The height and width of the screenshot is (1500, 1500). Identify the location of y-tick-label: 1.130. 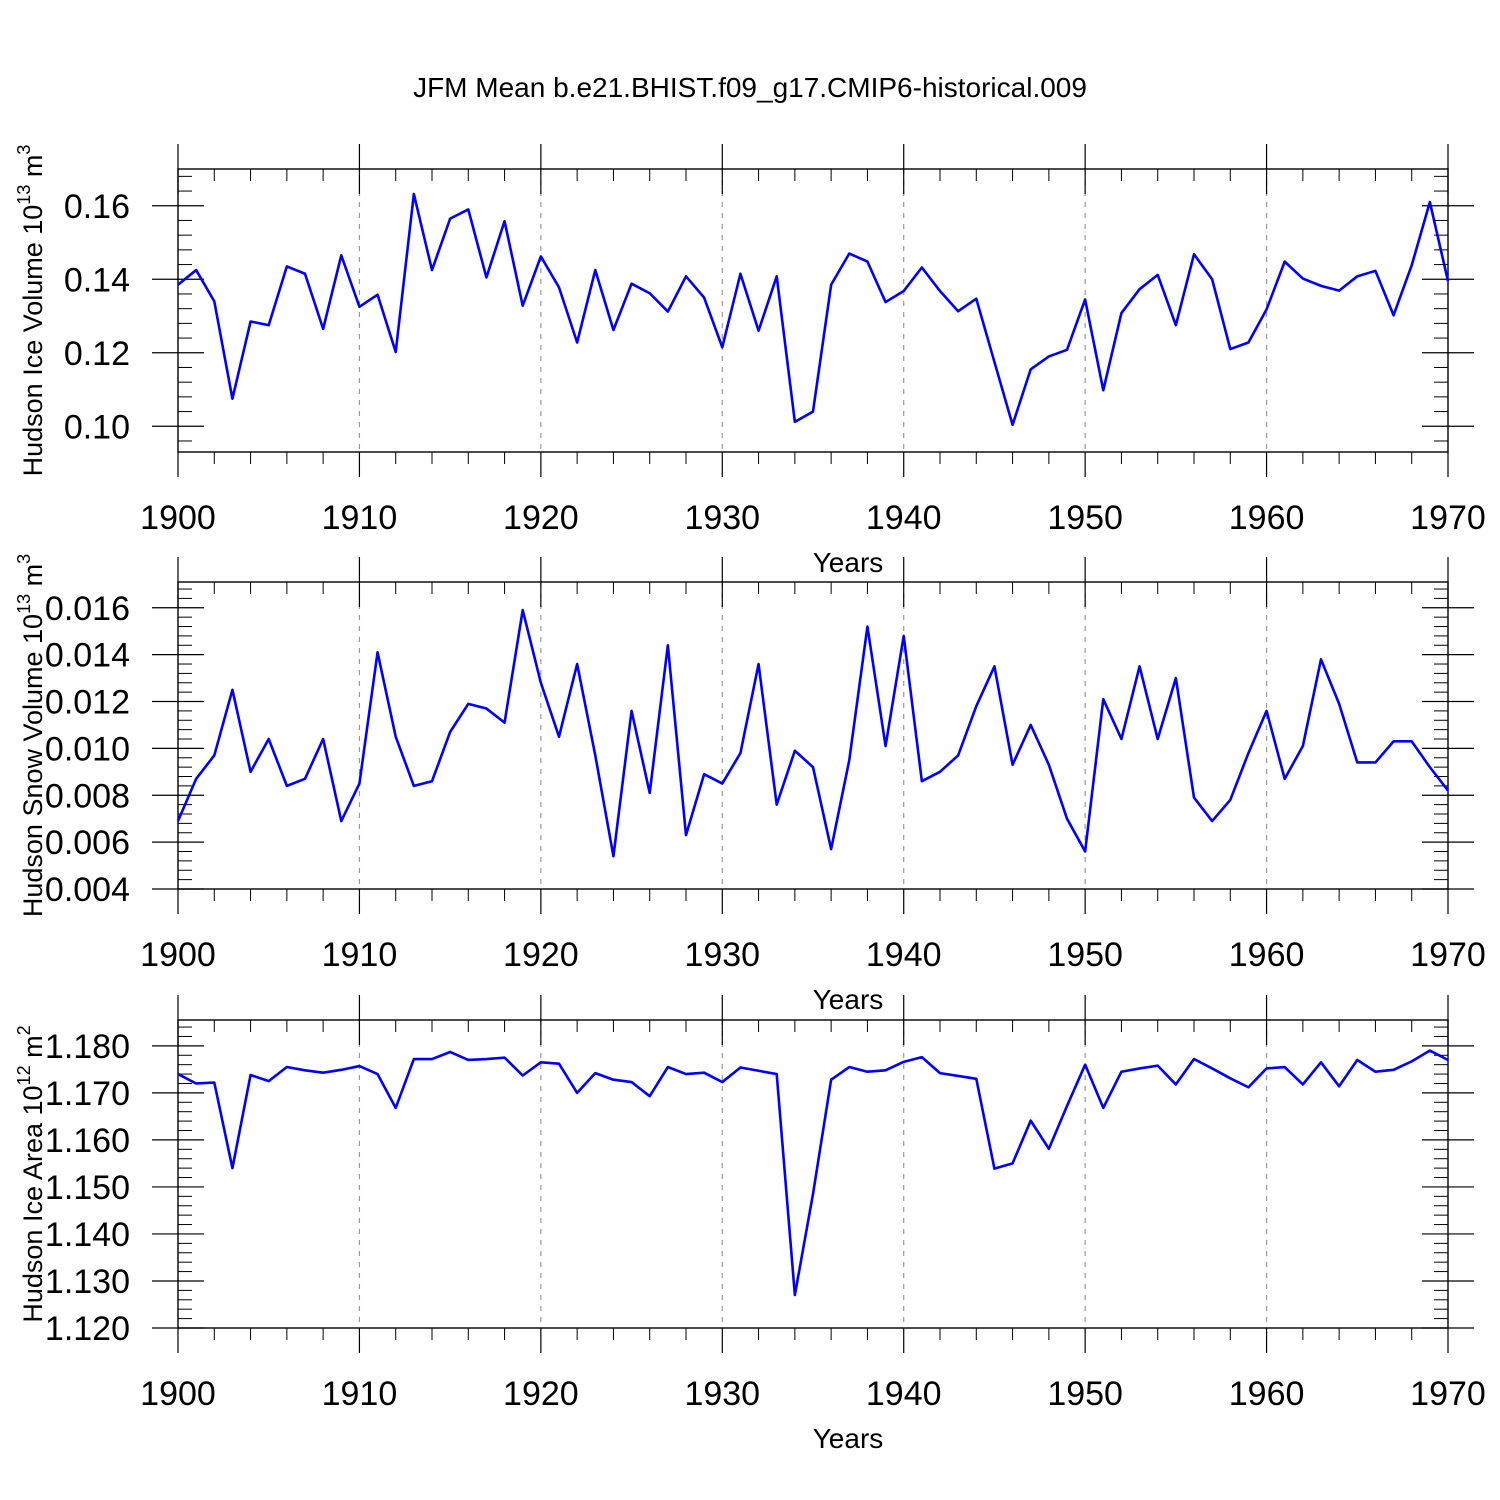
(87, 1282).